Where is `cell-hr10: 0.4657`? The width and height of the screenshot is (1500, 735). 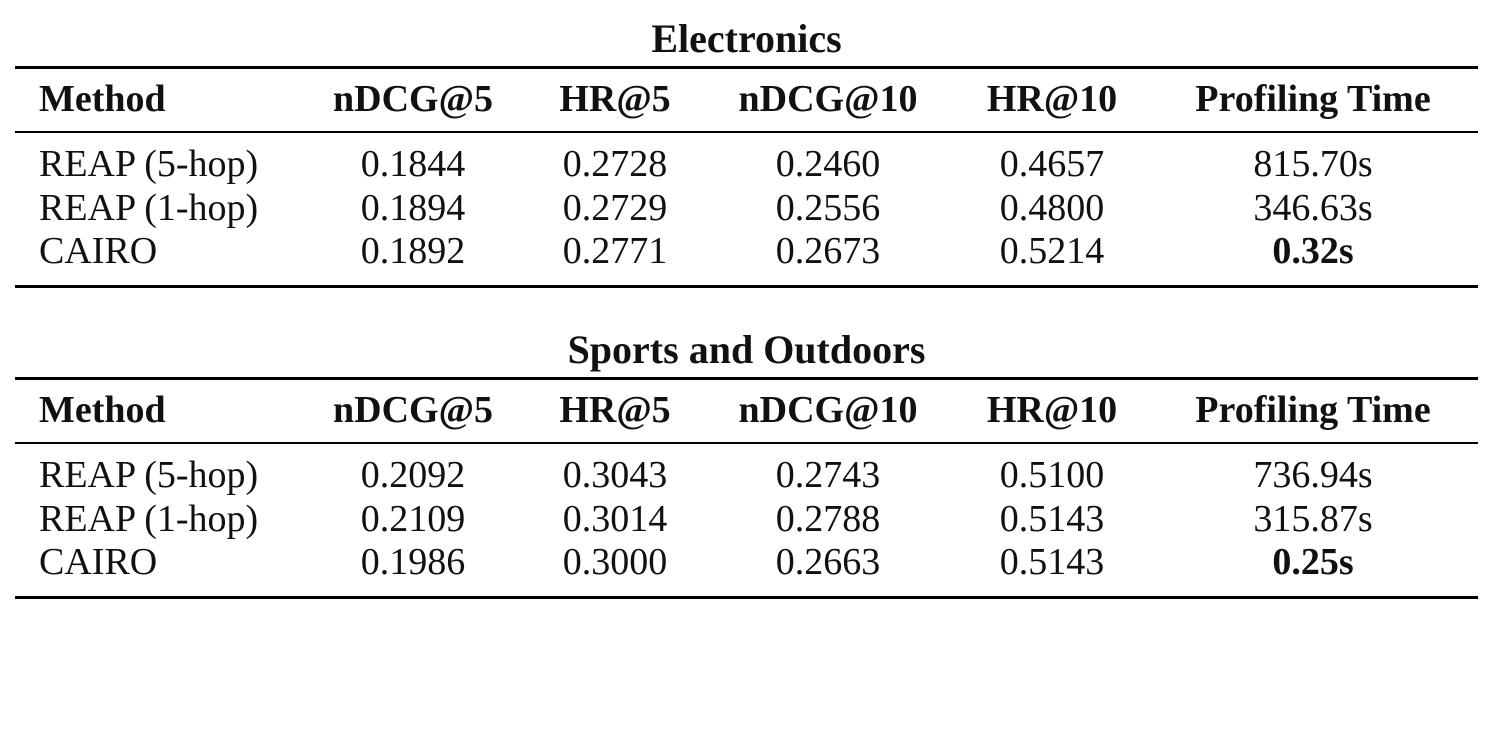 cell-hr10: 0.4657 is located at coordinates (1052, 164).